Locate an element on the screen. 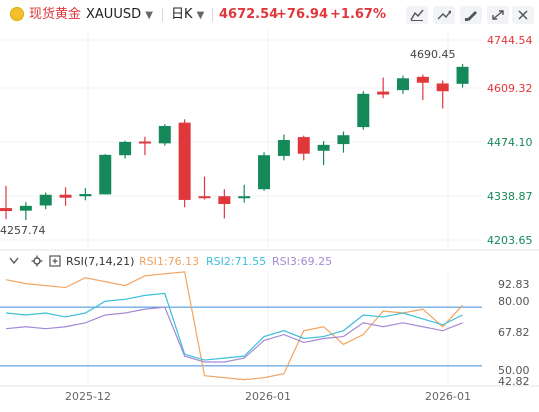 The height and width of the screenshot is (412, 539). rsi3-value: RSI3:69.25 is located at coordinates (302, 261).